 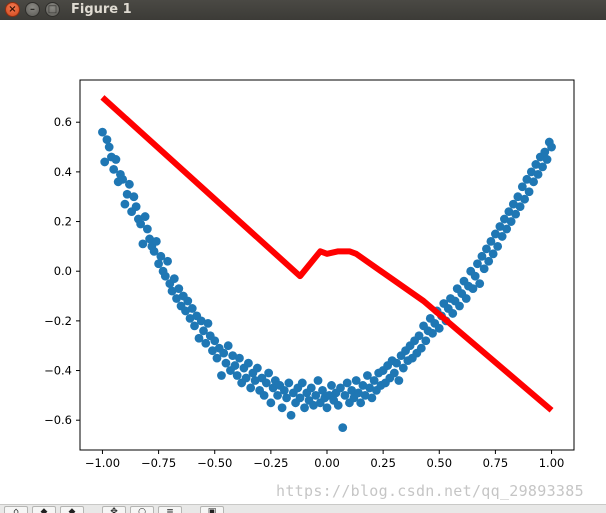 I want to click on forward-button: ◆, so click(x=72, y=509).